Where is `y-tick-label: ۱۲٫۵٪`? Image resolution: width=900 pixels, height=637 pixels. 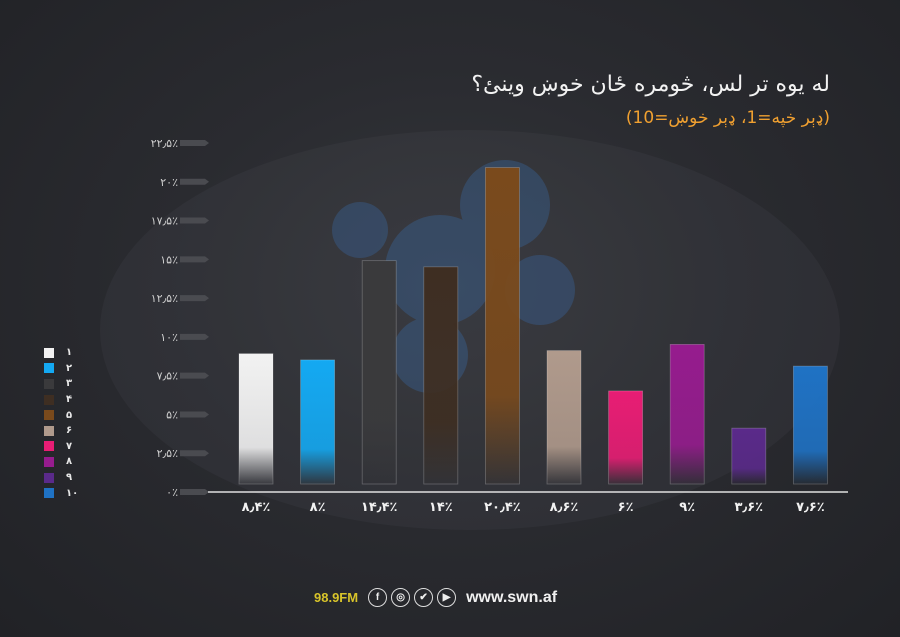 y-tick-label: ۱۲٫۵٪ is located at coordinates (164, 298).